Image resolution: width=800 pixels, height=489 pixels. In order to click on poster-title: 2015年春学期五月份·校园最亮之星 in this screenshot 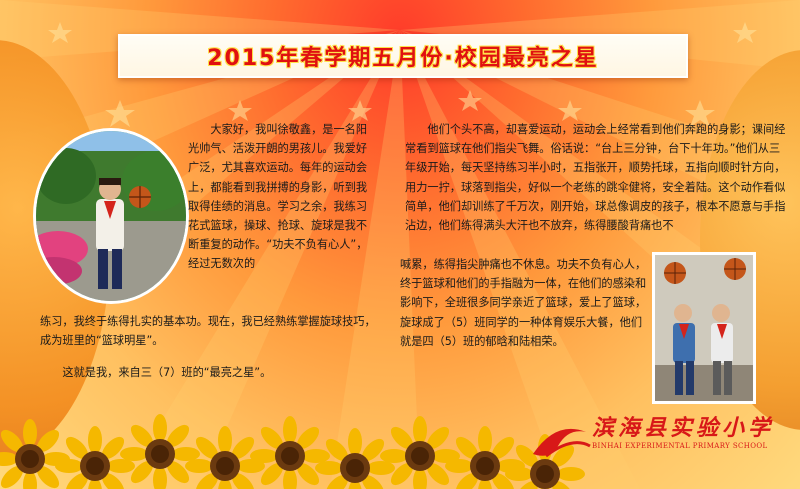, I will do `click(403, 58)`.